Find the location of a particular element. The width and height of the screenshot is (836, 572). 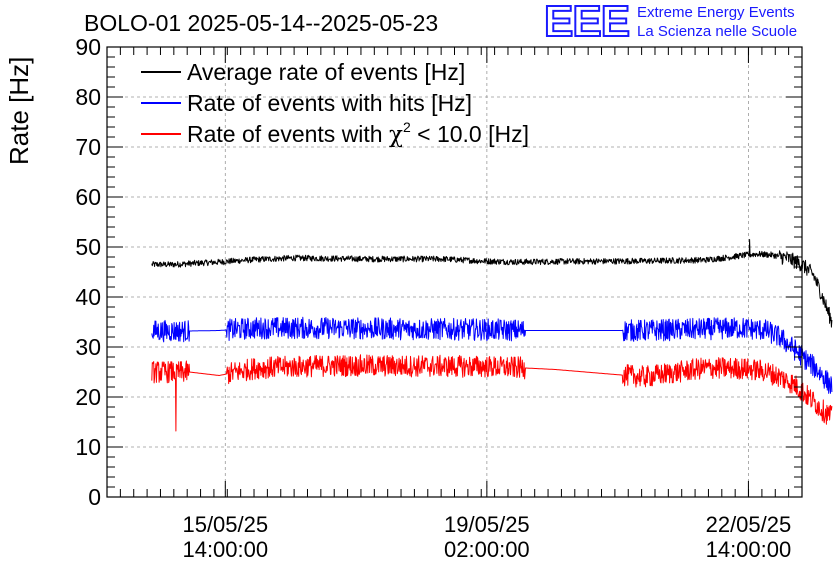

y-tick-label: 30 is located at coordinates (88, 347).